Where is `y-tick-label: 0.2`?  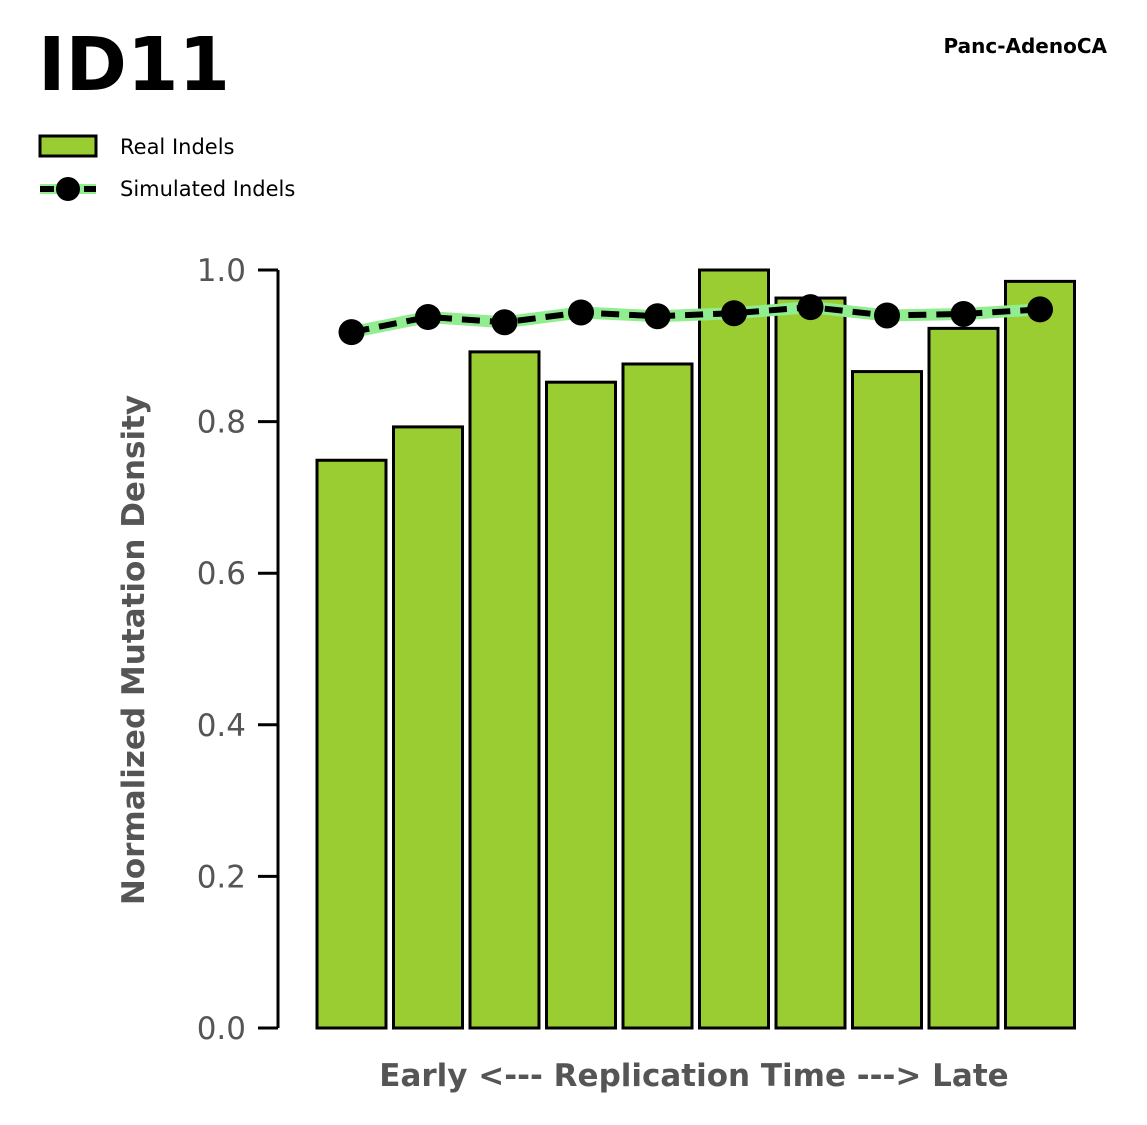 y-tick-label: 0.2 is located at coordinates (221, 877).